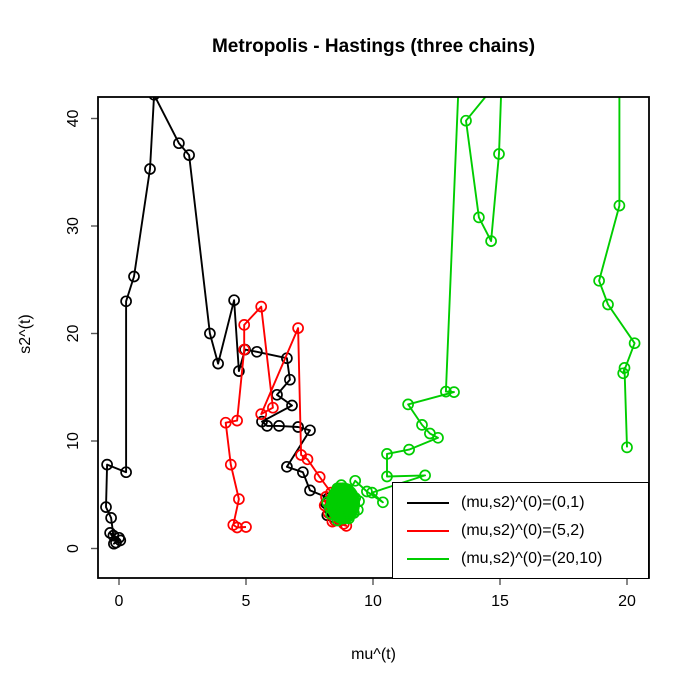  I want to click on legend-row: (mu,s2)^(0)=(5,2), so click(520, 530).